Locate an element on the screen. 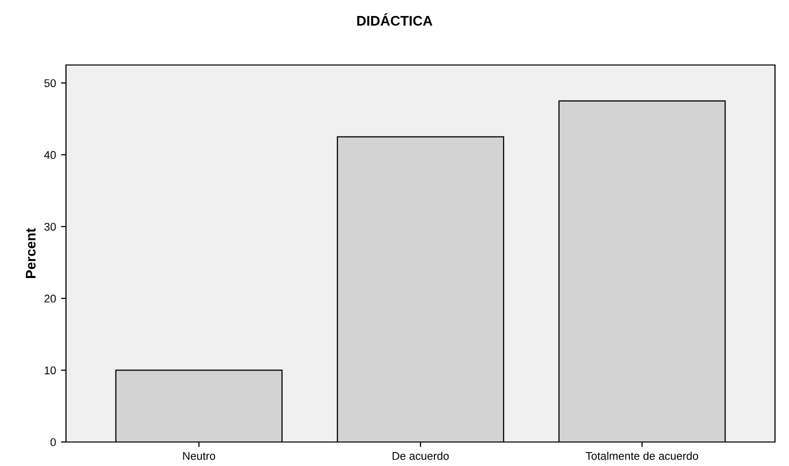 Image resolution: width=789 pixels, height=466 pixels. y-tick-label: 30 is located at coordinates (50, 226).